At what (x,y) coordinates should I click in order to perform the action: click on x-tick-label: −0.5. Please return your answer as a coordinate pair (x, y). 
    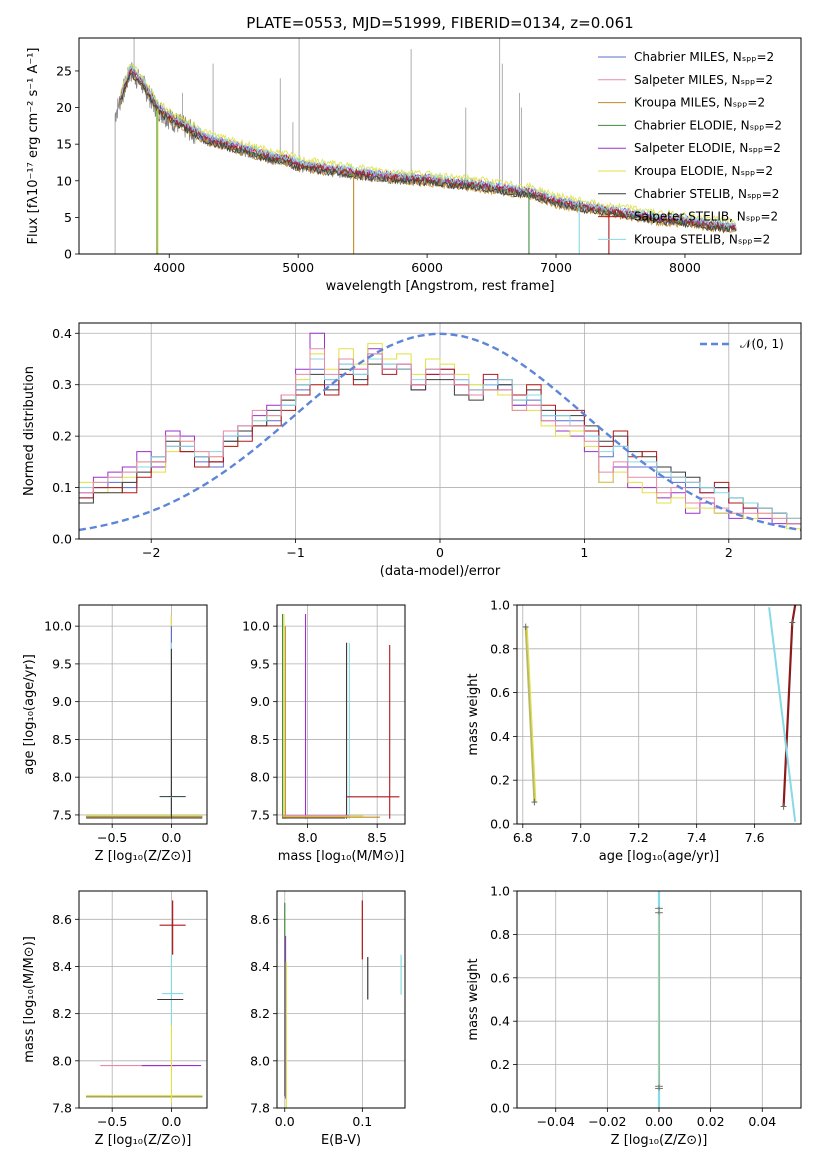
    Looking at the image, I should click on (112, 837).